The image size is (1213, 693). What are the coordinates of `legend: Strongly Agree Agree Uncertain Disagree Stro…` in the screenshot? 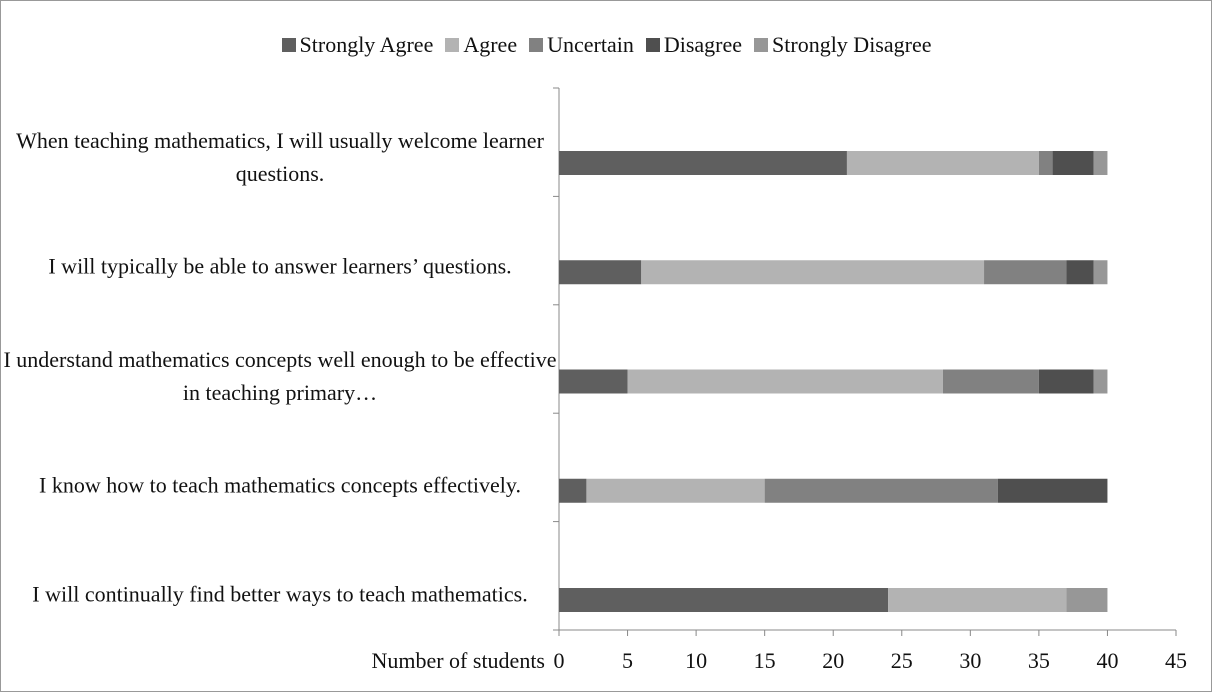 It's located at (606, 45).